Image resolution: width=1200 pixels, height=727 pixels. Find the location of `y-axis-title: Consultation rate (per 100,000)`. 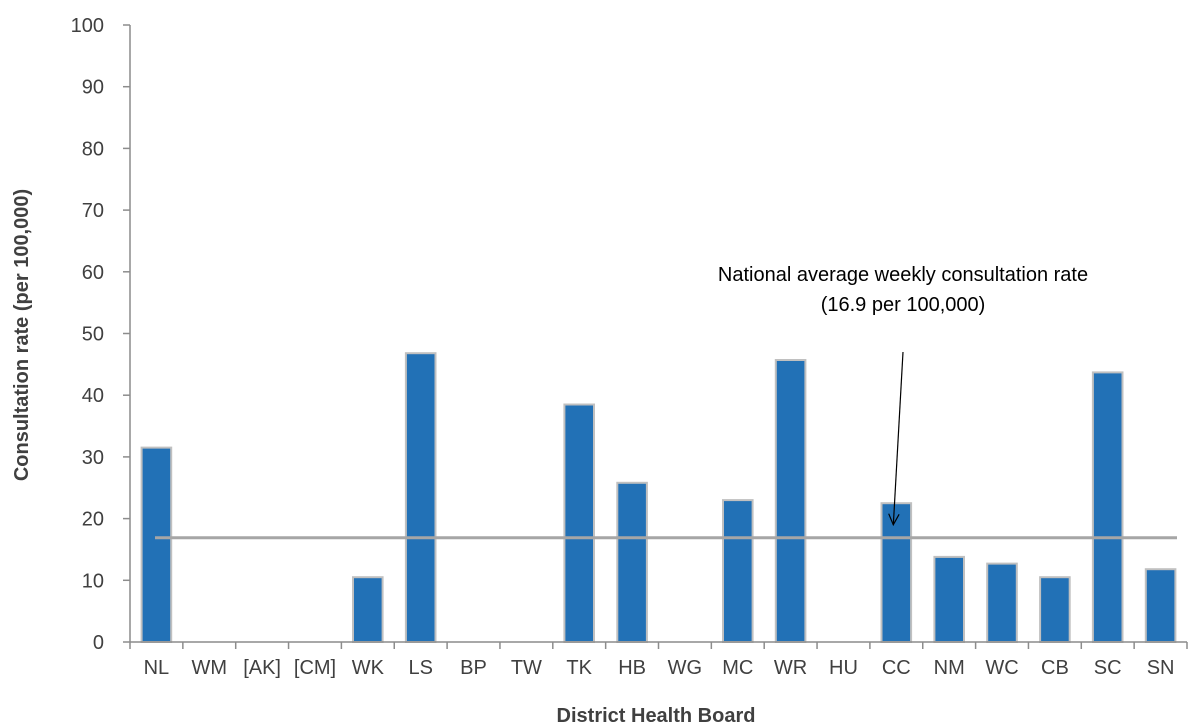

y-axis-title: Consultation rate (per 100,000) is located at coordinates (22, 335).